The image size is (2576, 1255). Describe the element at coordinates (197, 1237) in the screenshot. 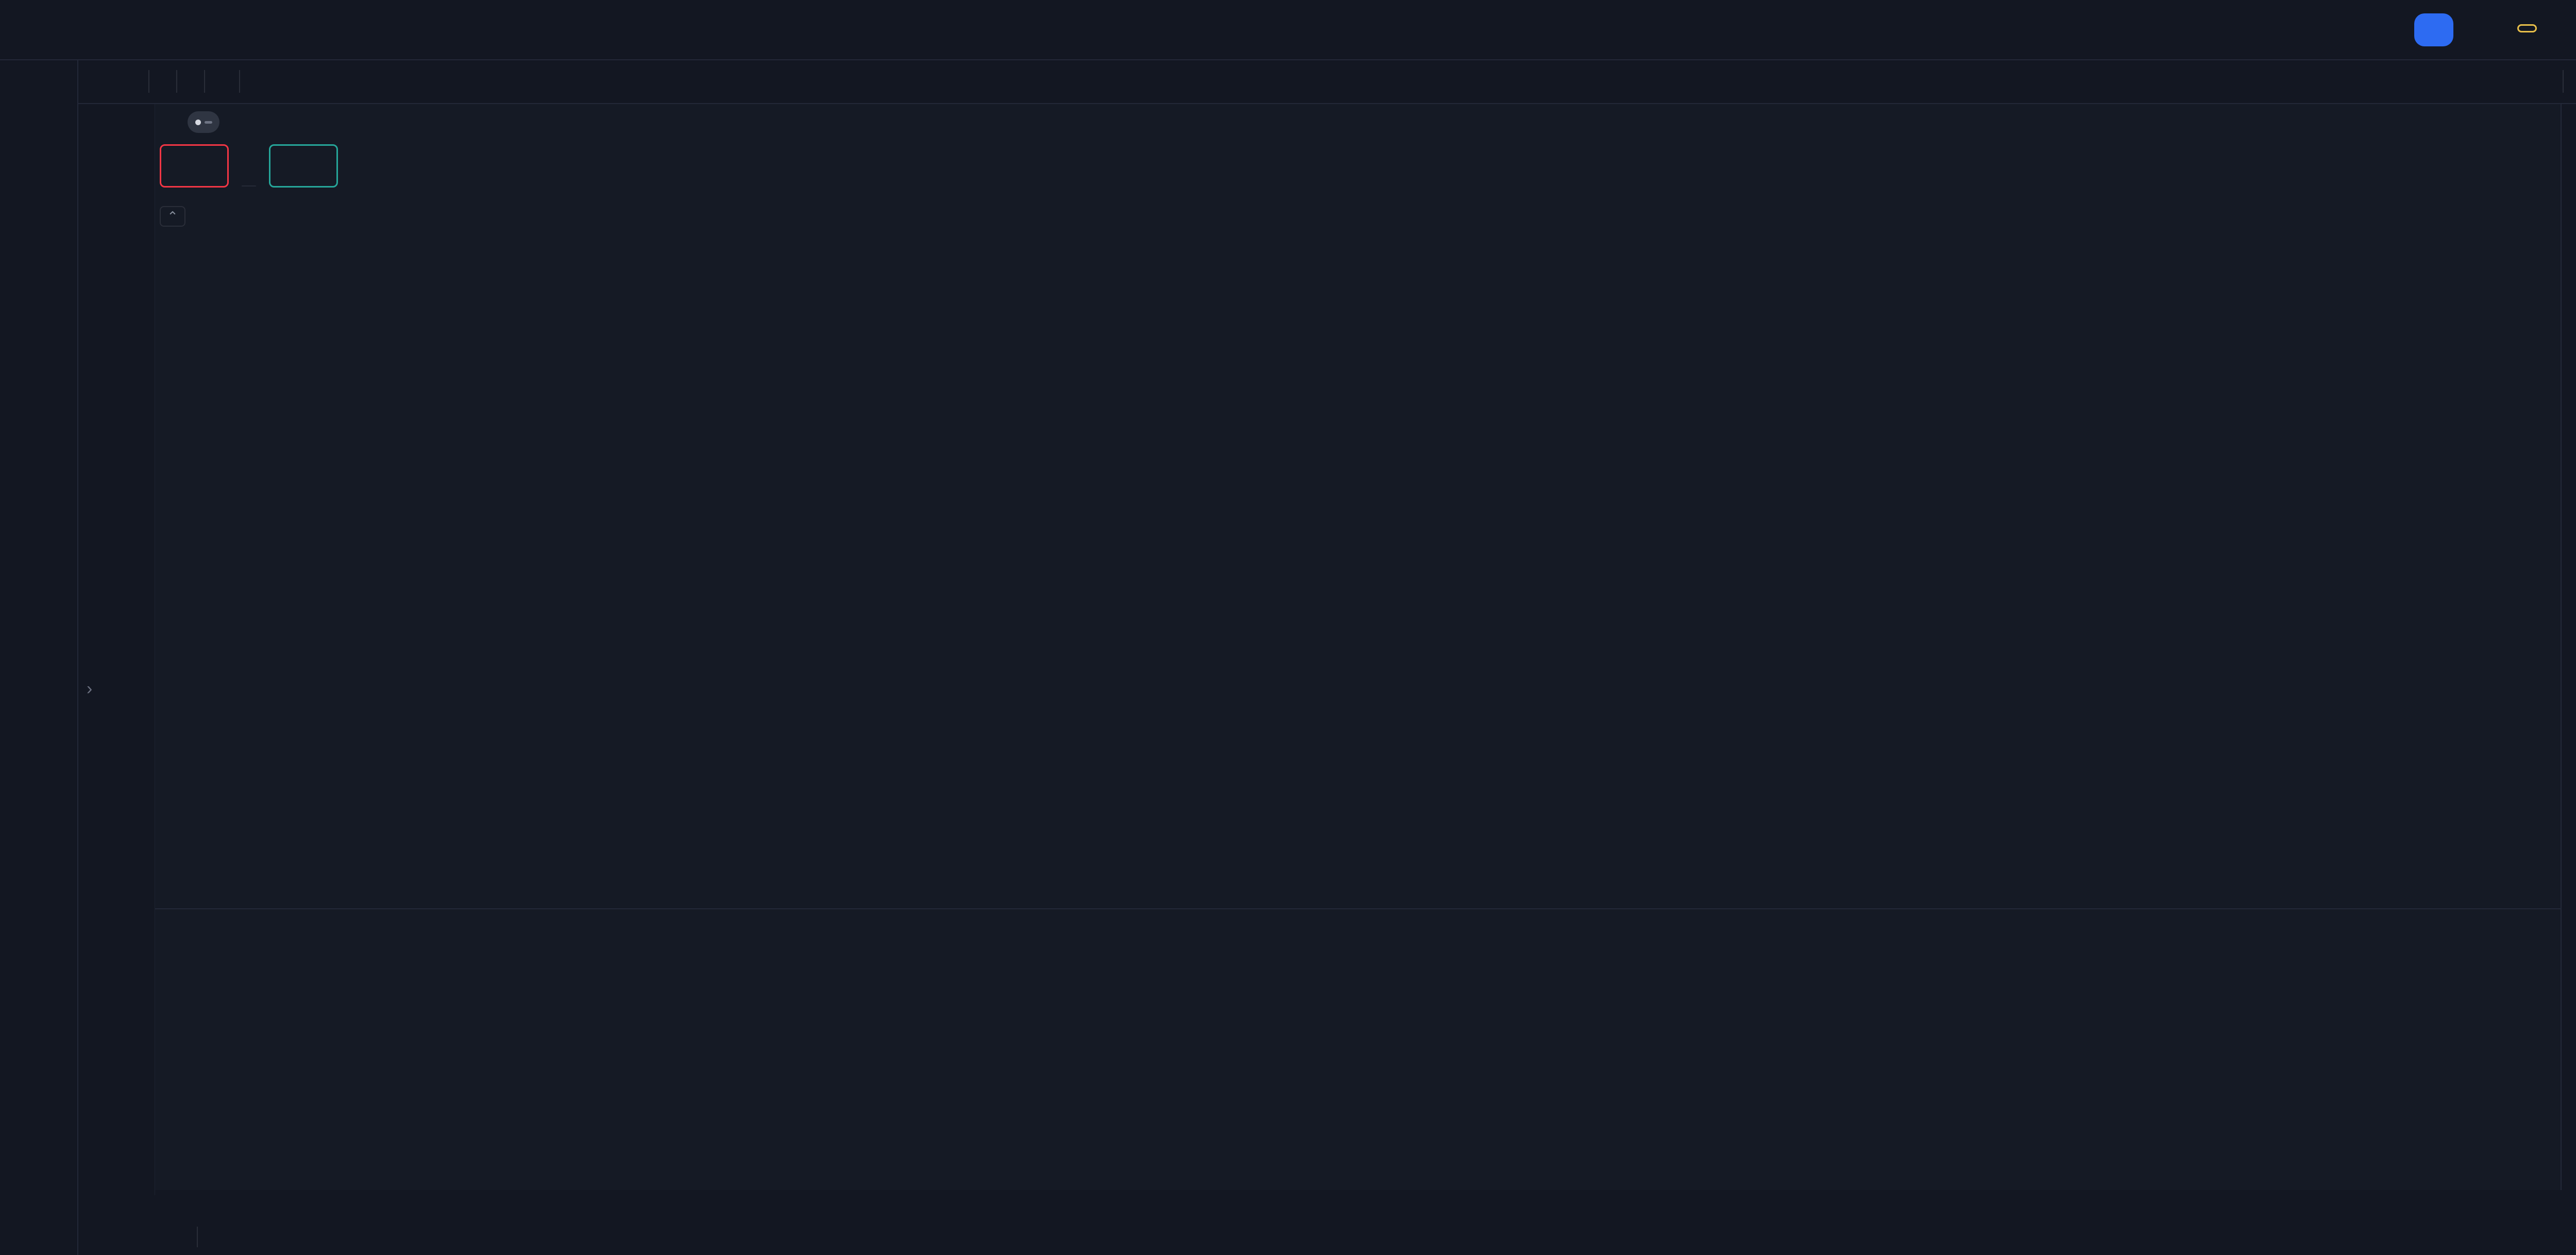

I see `bottom-divider` at that location.